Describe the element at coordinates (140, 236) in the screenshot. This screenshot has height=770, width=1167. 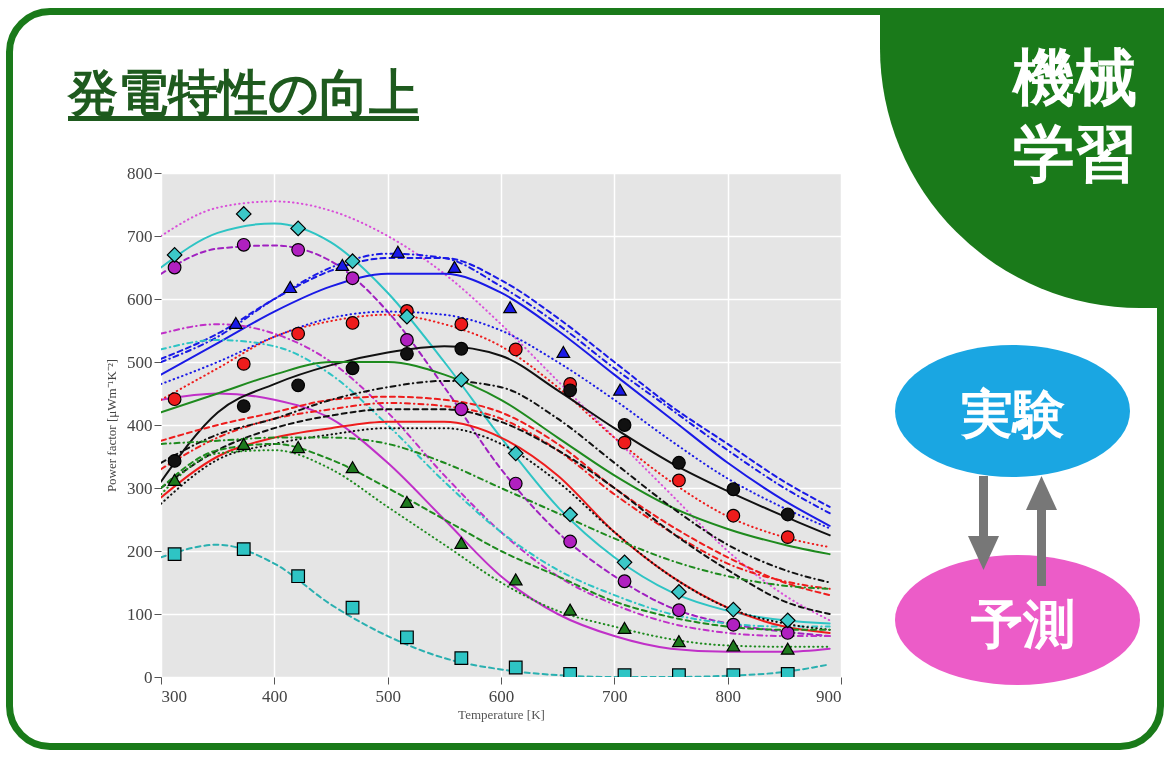
I see `y-tick-label: 700` at that location.